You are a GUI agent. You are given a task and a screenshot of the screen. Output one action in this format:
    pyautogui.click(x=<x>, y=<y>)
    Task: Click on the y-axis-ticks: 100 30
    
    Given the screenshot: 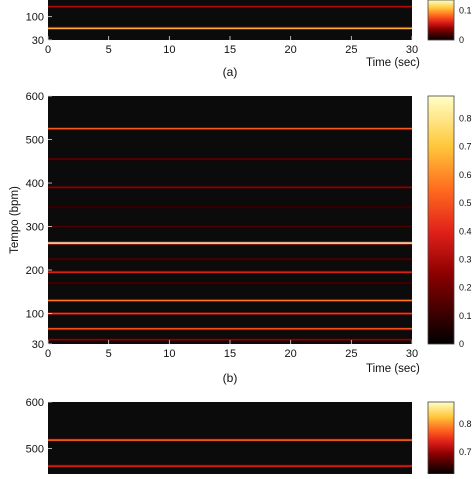 What is the action you would take?
    pyautogui.click(x=39, y=29)
    